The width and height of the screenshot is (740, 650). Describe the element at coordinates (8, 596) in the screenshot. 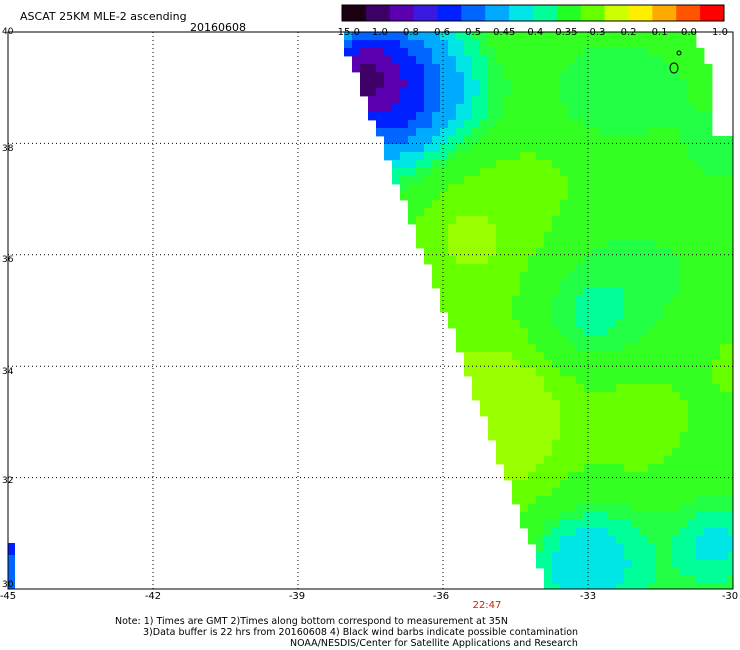

I see `lon-label-45: -45` at that location.